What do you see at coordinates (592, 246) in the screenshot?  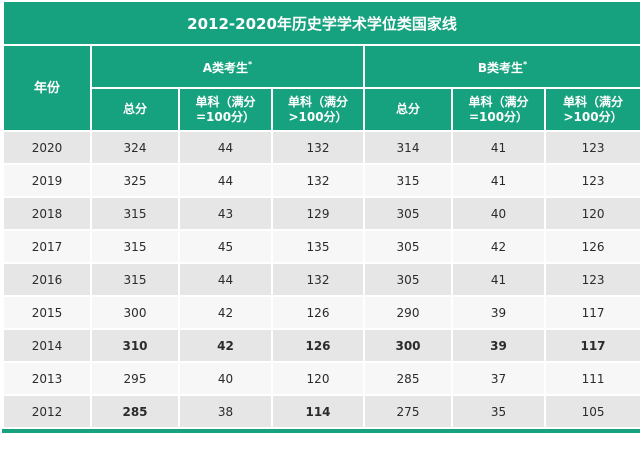 I see `b-high-cell: 126` at bounding box center [592, 246].